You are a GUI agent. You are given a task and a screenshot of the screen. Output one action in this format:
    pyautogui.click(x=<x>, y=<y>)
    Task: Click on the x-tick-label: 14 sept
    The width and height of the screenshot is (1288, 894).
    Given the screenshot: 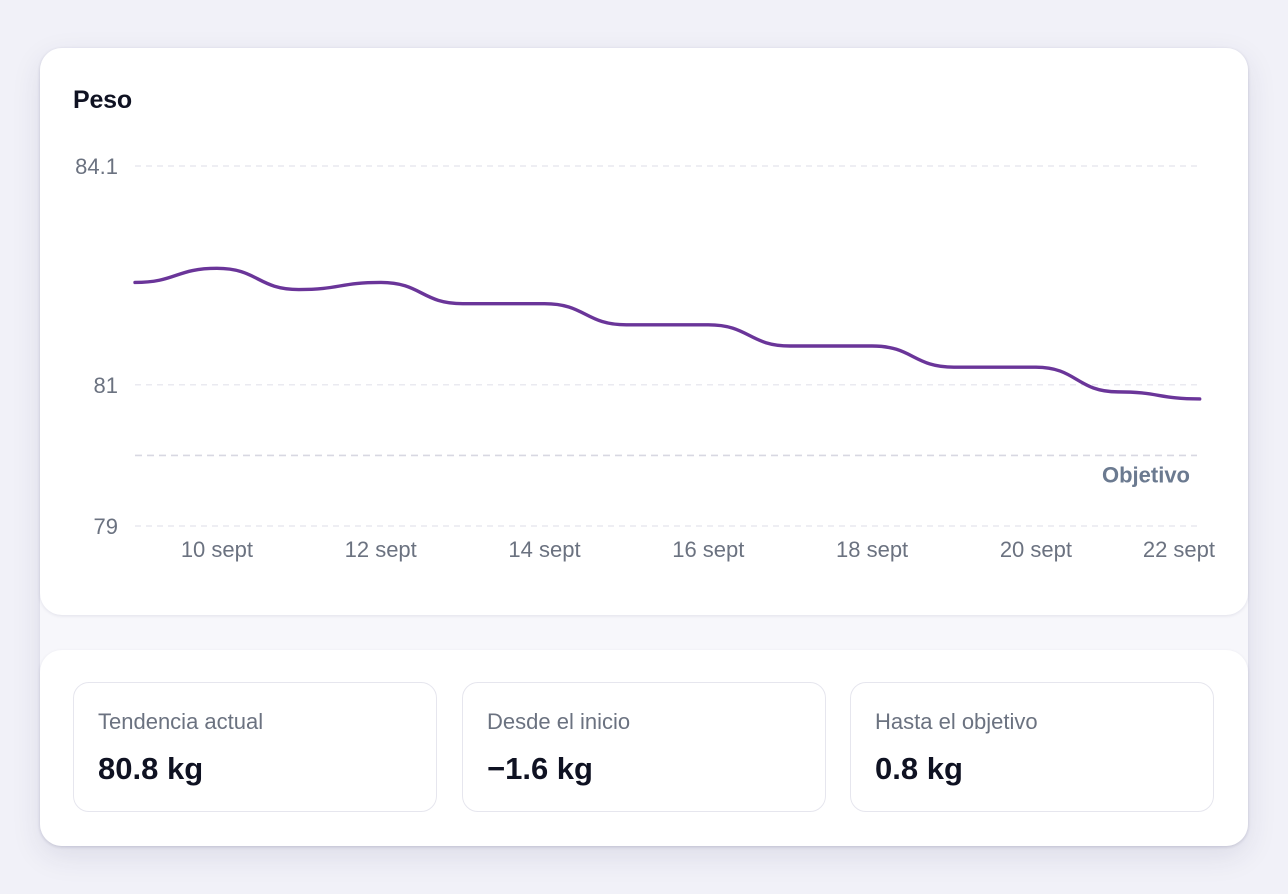 What is the action you would take?
    pyautogui.click(x=544, y=549)
    